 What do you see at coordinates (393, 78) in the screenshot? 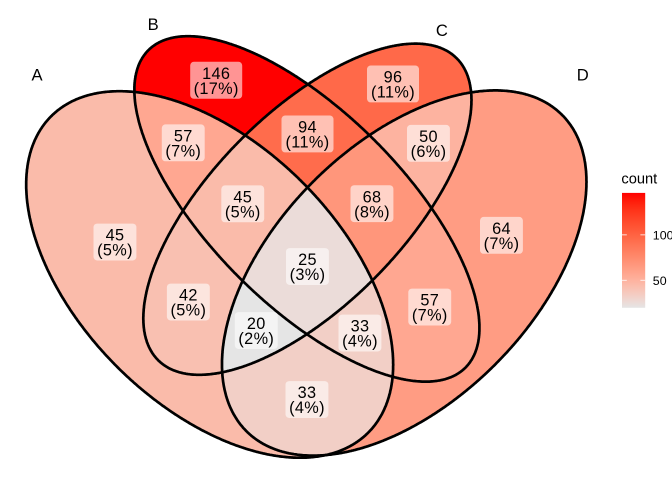
I see `svg-text: 96` at bounding box center [393, 78].